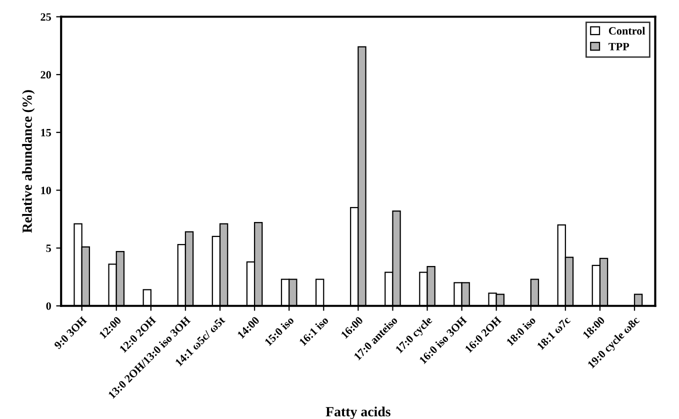  I want to click on y-tick-label: 0, so click(48, 306).